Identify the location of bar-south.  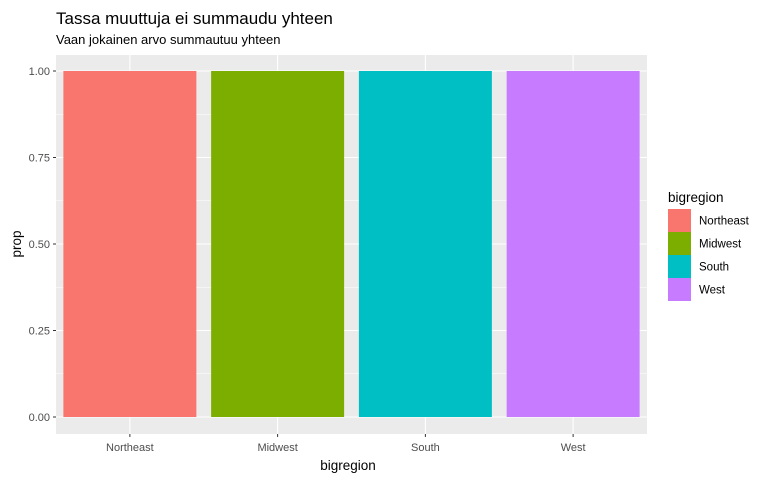
(425, 244).